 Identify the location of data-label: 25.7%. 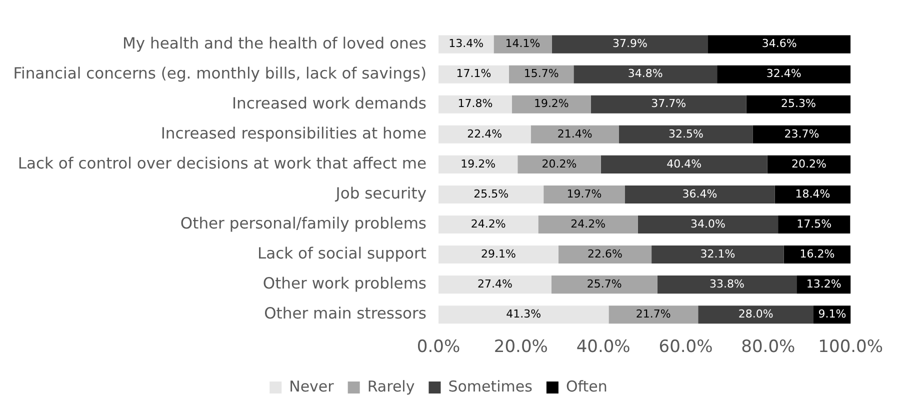
(604, 283).